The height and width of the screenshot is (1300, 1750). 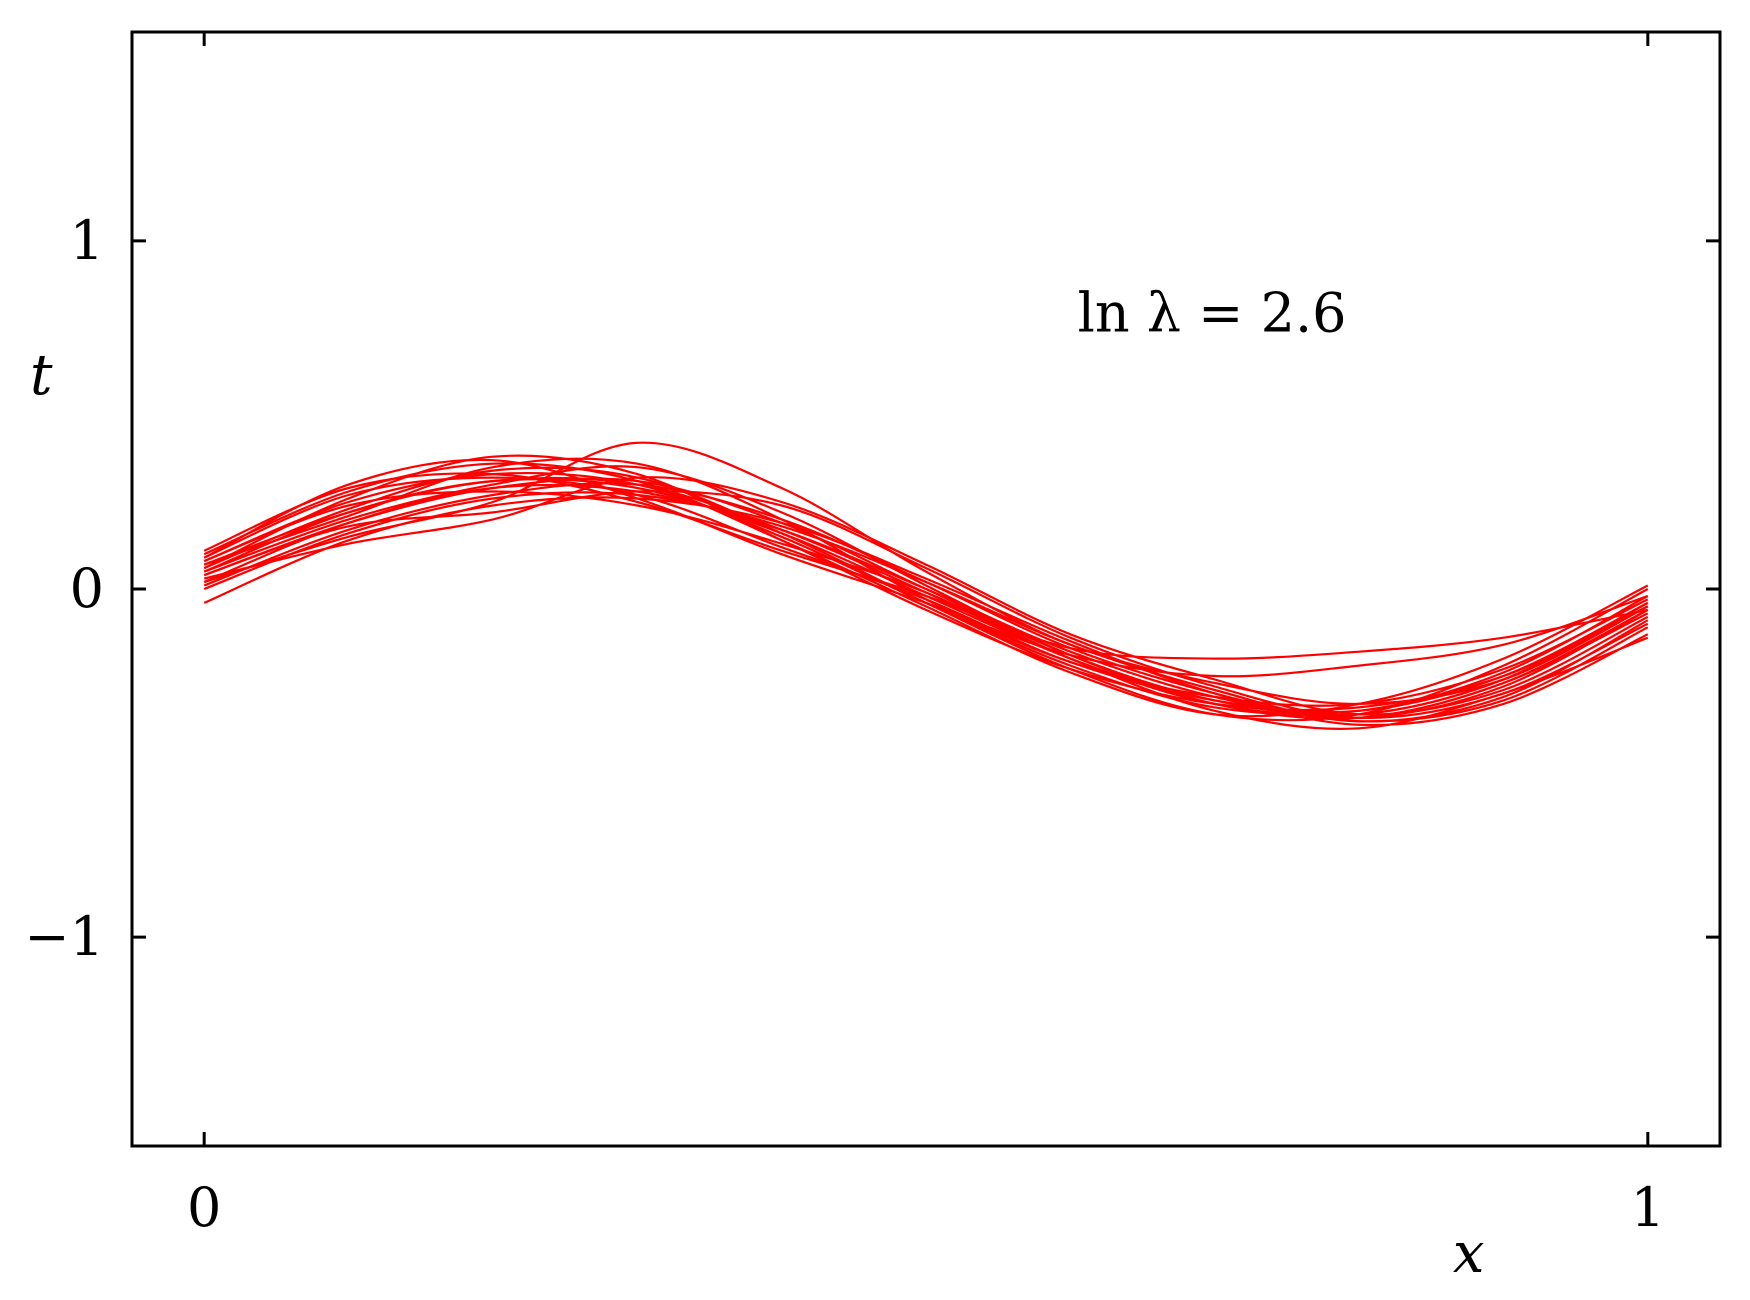 I want to click on y-tick-label-1: 0, so click(x=87, y=588).